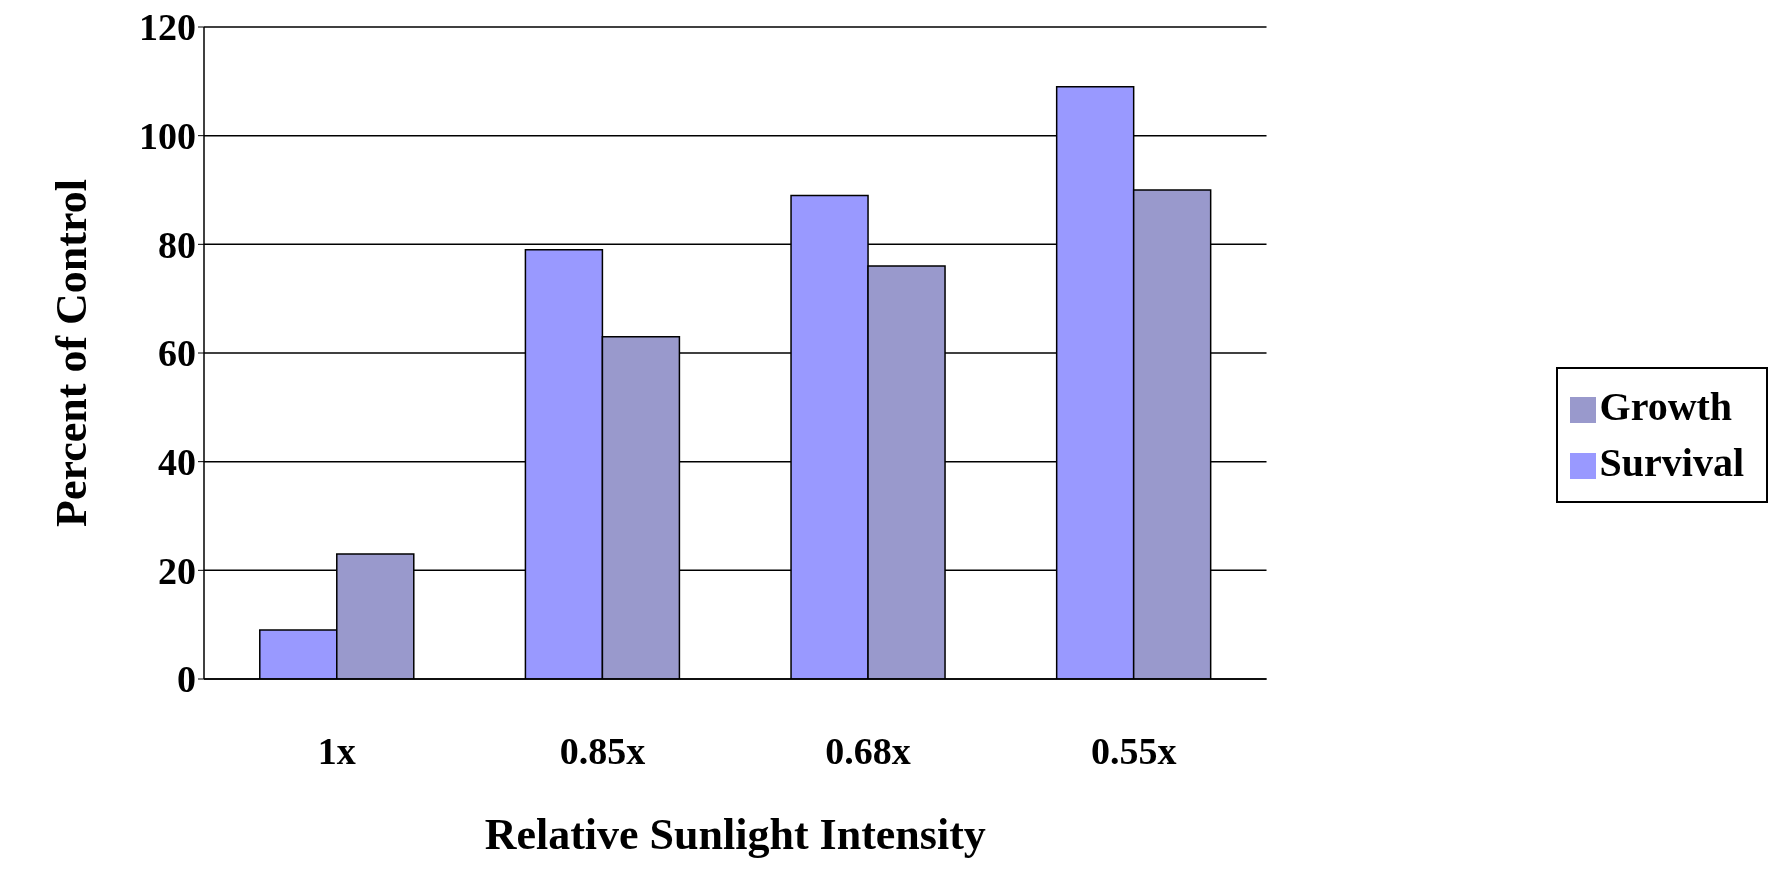 The image size is (1777, 869). What do you see at coordinates (1133, 750) in the screenshot?
I see `x-tick-label: 0.55x` at bounding box center [1133, 750].